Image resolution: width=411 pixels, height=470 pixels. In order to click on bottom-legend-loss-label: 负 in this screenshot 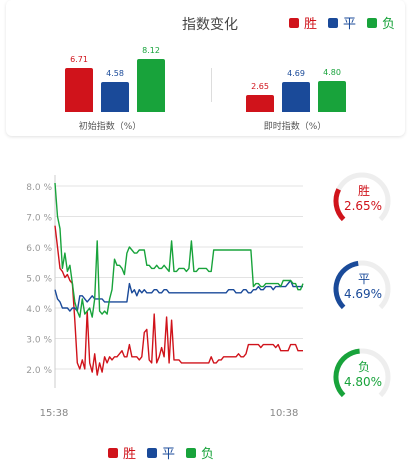, I will do `click(208, 454)`.